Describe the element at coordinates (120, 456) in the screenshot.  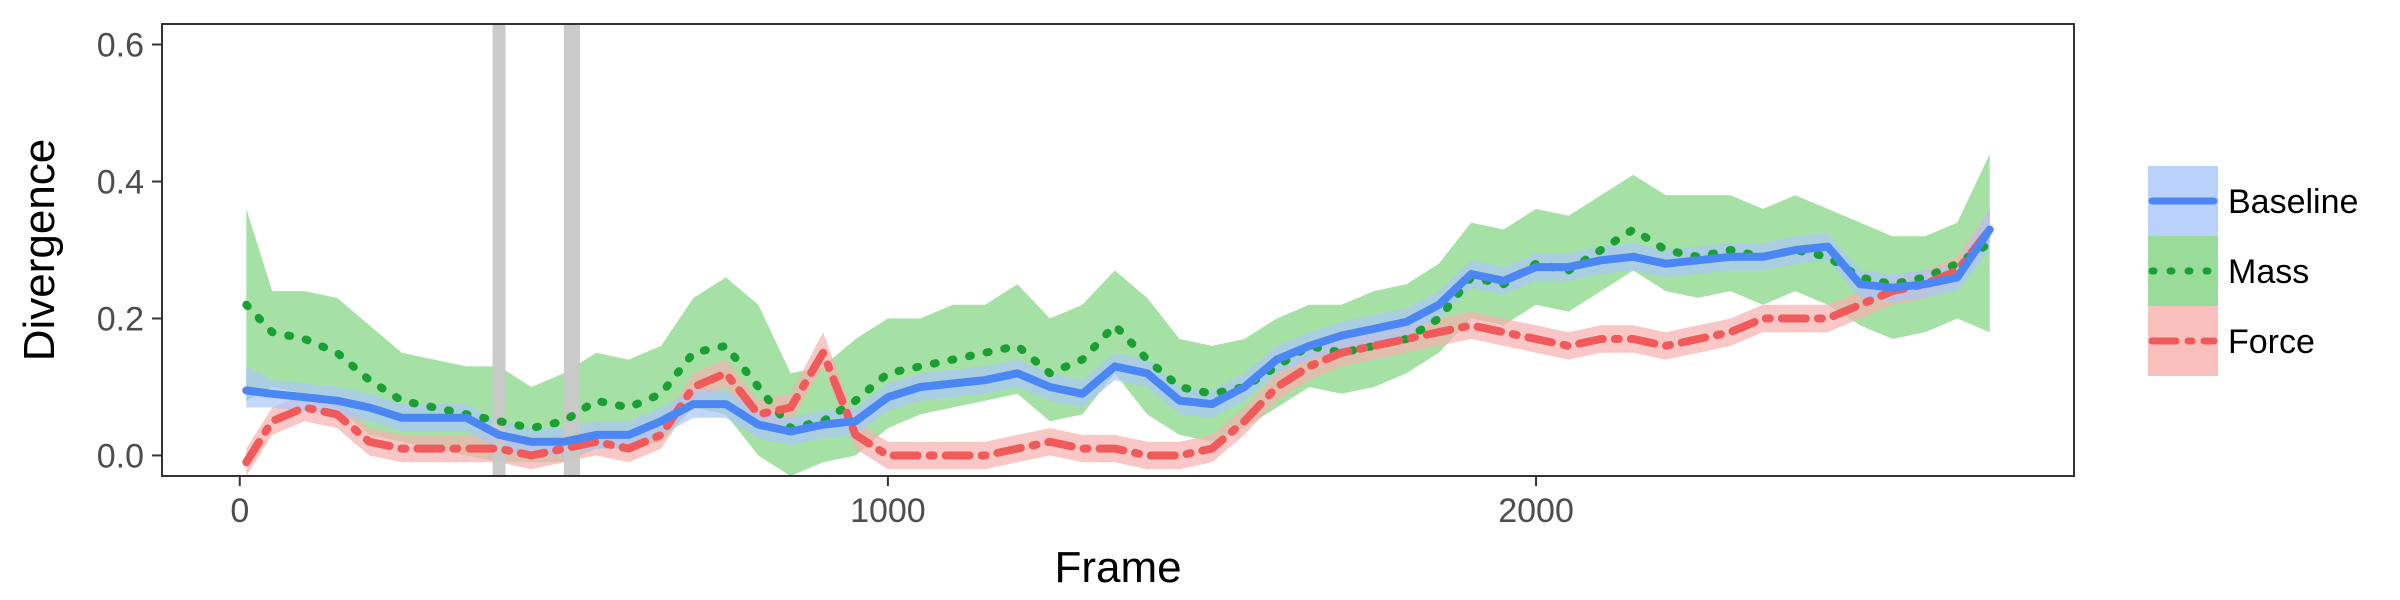
I see `y-tick-label-0.0: 0.0` at that location.